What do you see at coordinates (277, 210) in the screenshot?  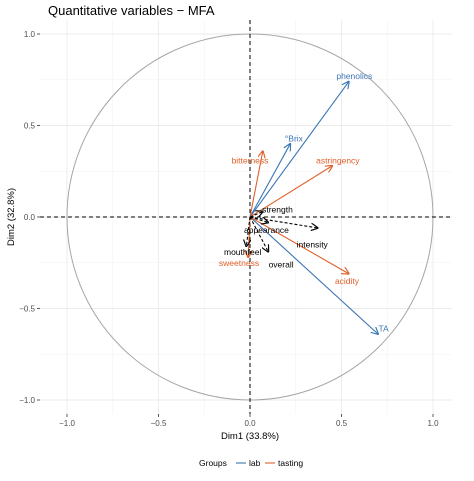 I see `label-strength: strength` at bounding box center [277, 210].